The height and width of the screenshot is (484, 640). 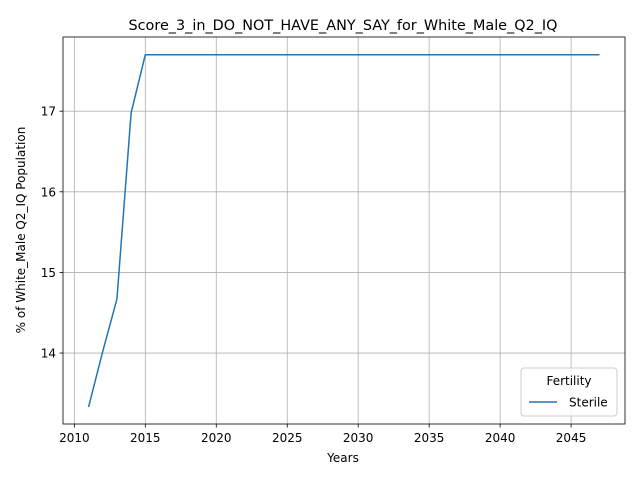 I want to click on x-tick-label: 2040, so click(x=500, y=438).